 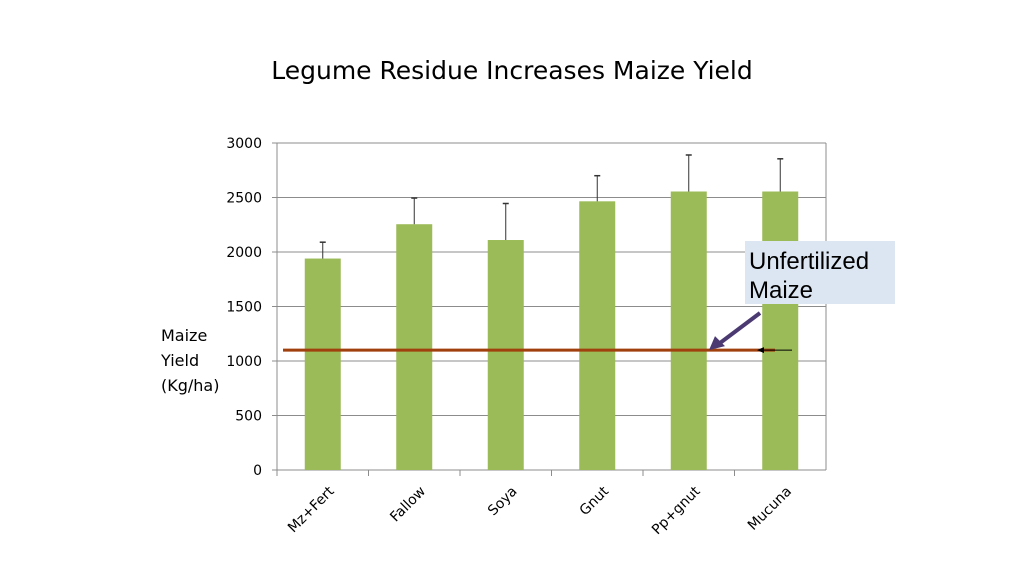 I want to click on callout-line1: Unfertilized, so click(x=809, y=261).